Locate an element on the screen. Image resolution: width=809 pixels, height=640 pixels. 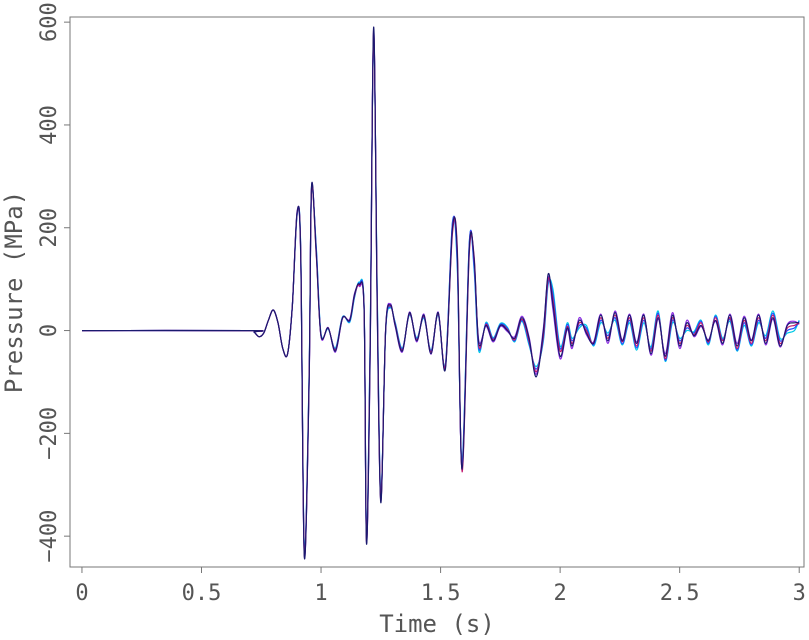
y-tick-label: 200 is located at coordinates (49, 228).